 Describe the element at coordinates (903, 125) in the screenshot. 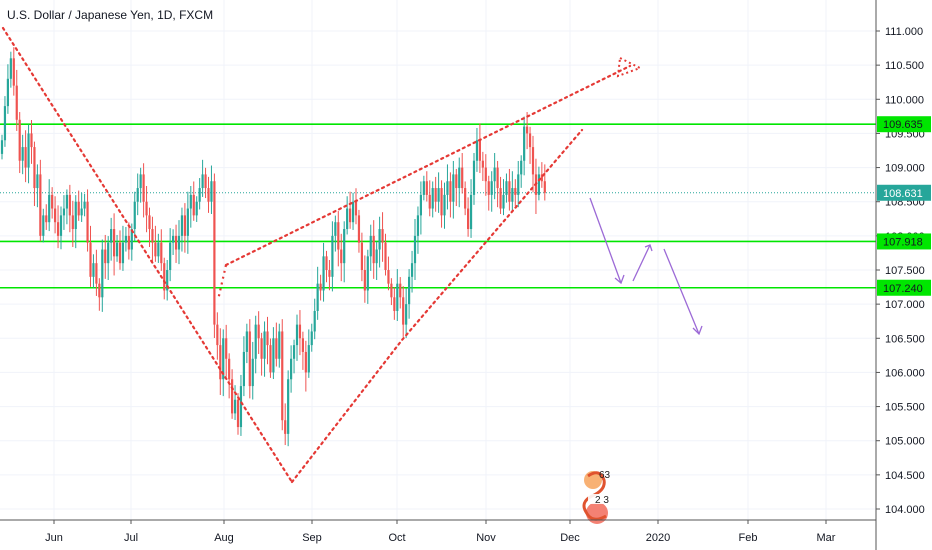

I see `level-label: 109.635` at that location.